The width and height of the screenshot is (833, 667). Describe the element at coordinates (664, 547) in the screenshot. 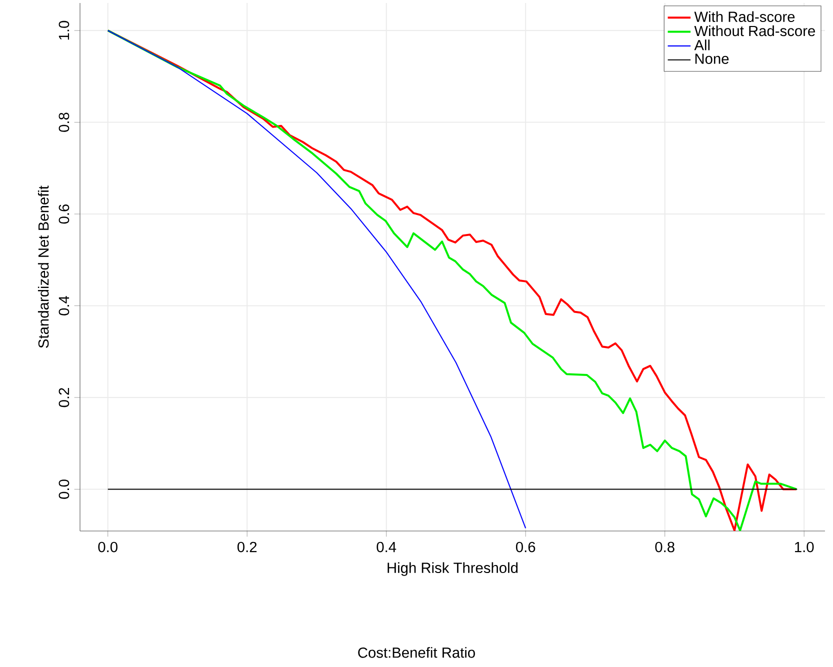

I see `x-tick-label: 0.8` at that location.